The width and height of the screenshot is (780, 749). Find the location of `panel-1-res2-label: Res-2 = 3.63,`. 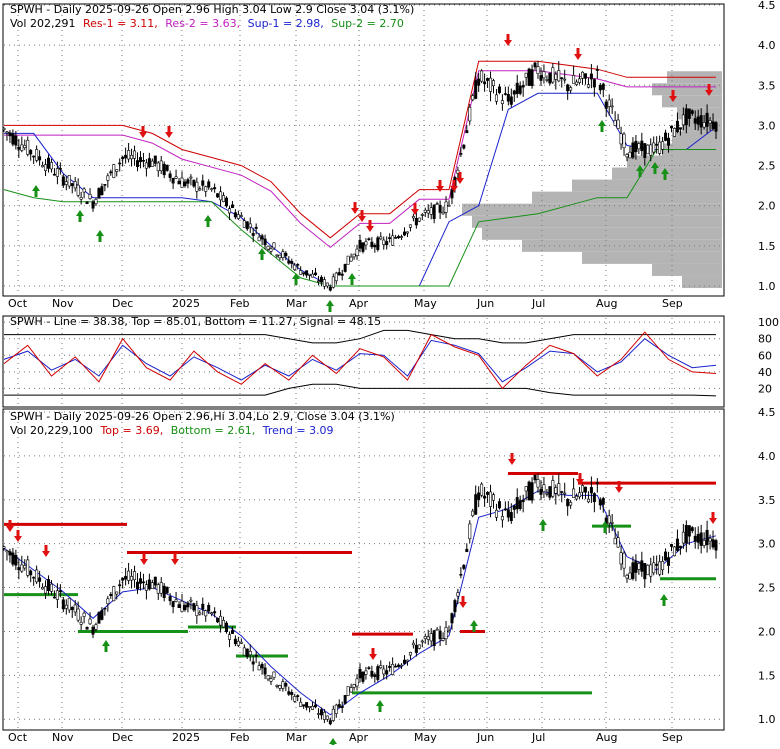

panel-1-res2-label: Res-2 = 3.63, is located at coordinates (202, 23).